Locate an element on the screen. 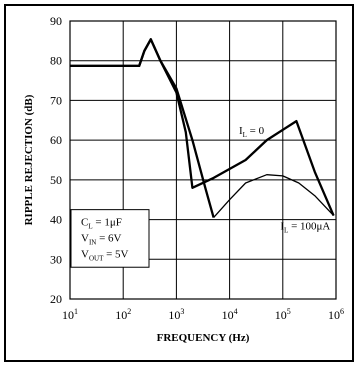 Image resolution: width=360 pixels, height=368 pixels. y-axis-label: RIPPLE REJECTION (dB) is located at coordinates (29, 159).